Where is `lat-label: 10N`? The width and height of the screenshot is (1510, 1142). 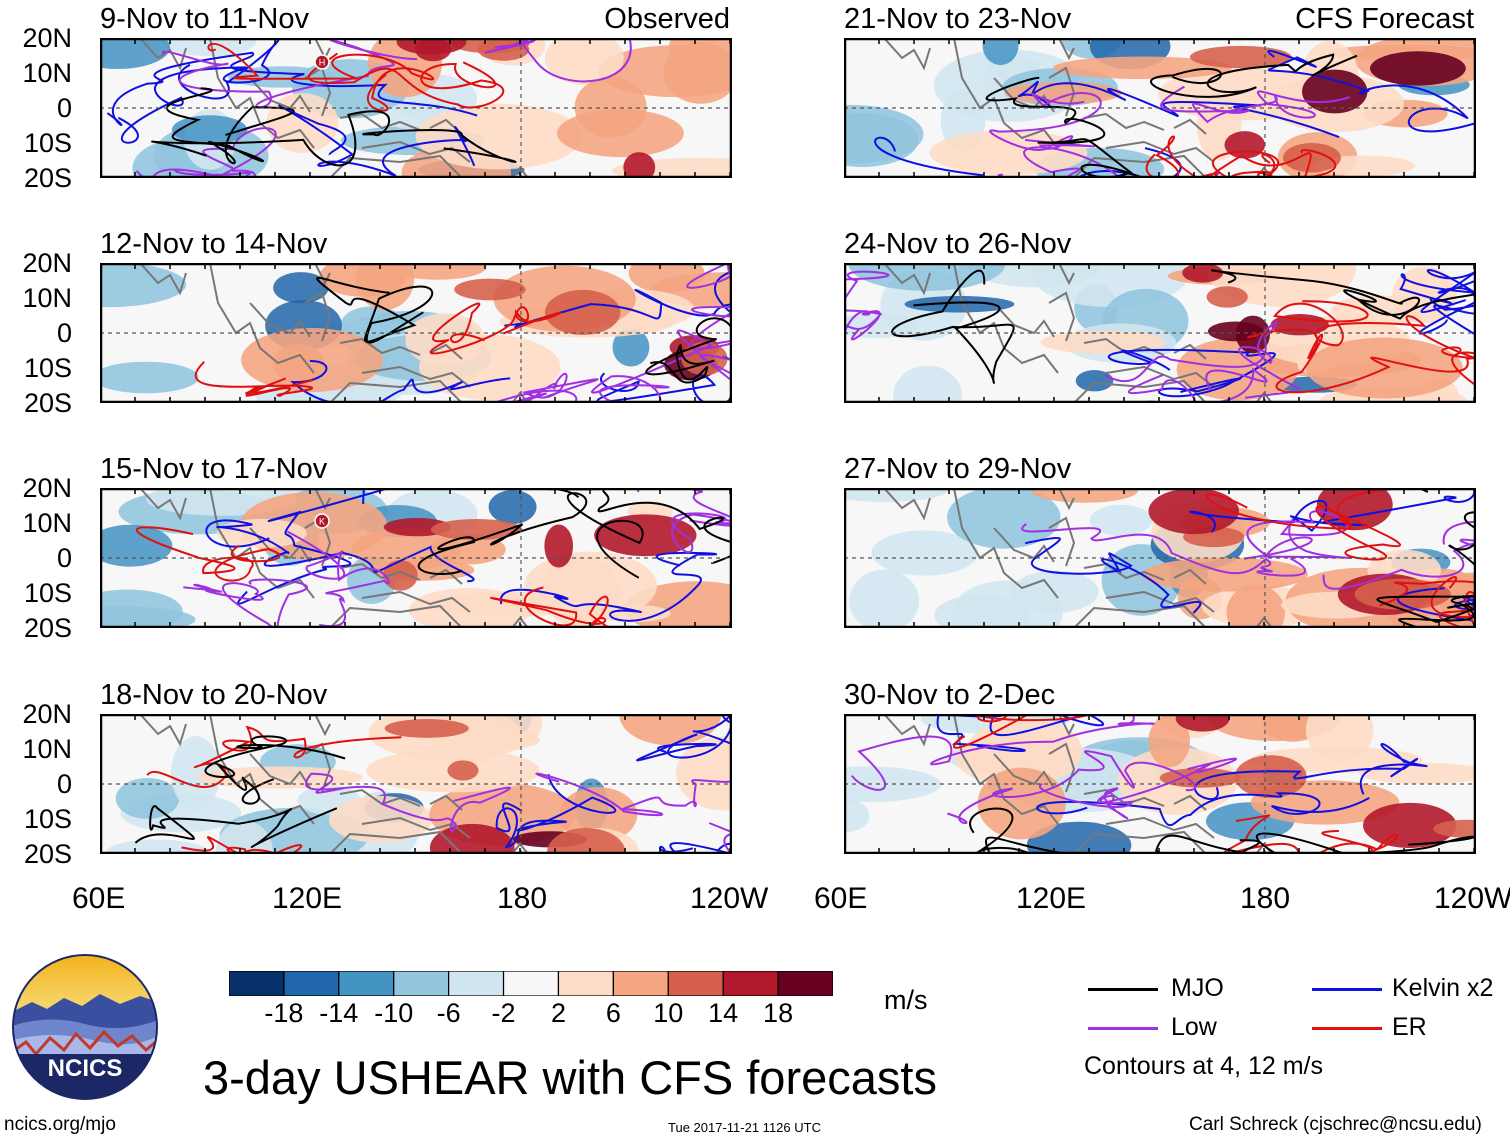
lat-label: 10N is located at coordinates (47, 749).